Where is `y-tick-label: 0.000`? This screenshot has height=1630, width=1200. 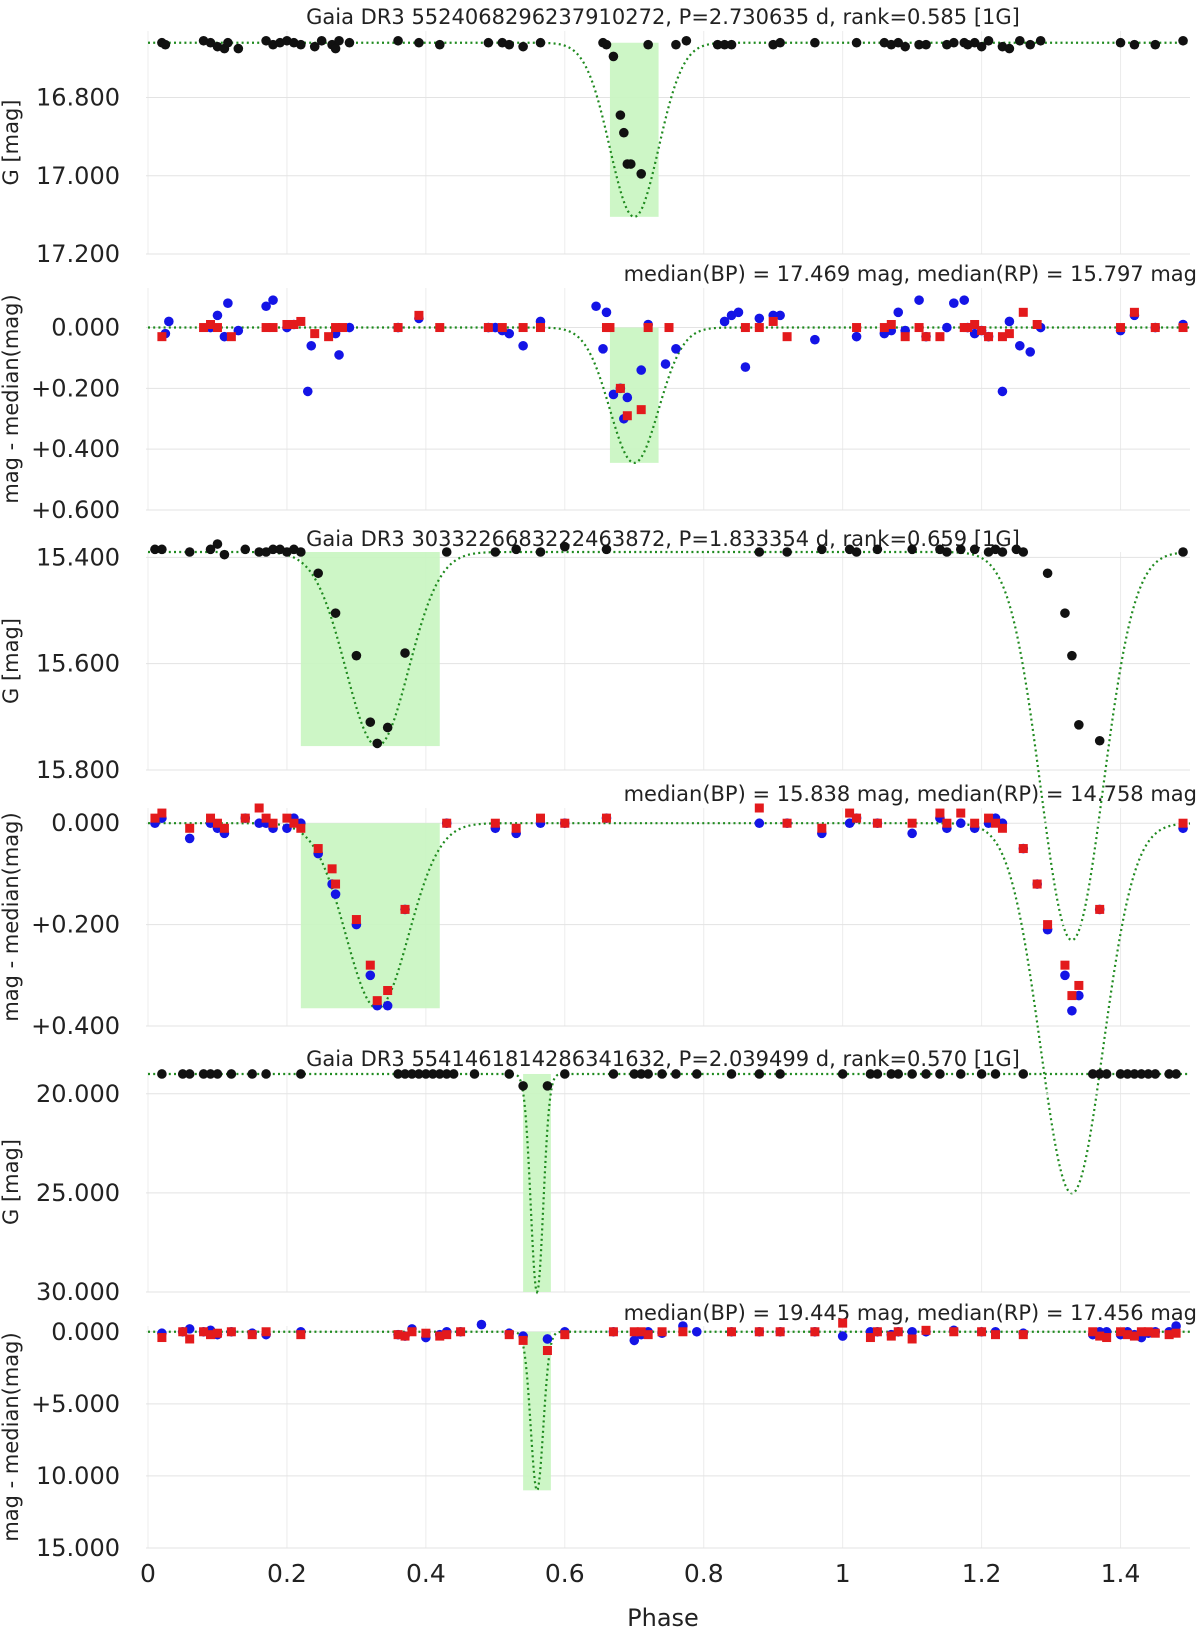 y-tick-label: 0.000 is located at coordinates (85, 823).